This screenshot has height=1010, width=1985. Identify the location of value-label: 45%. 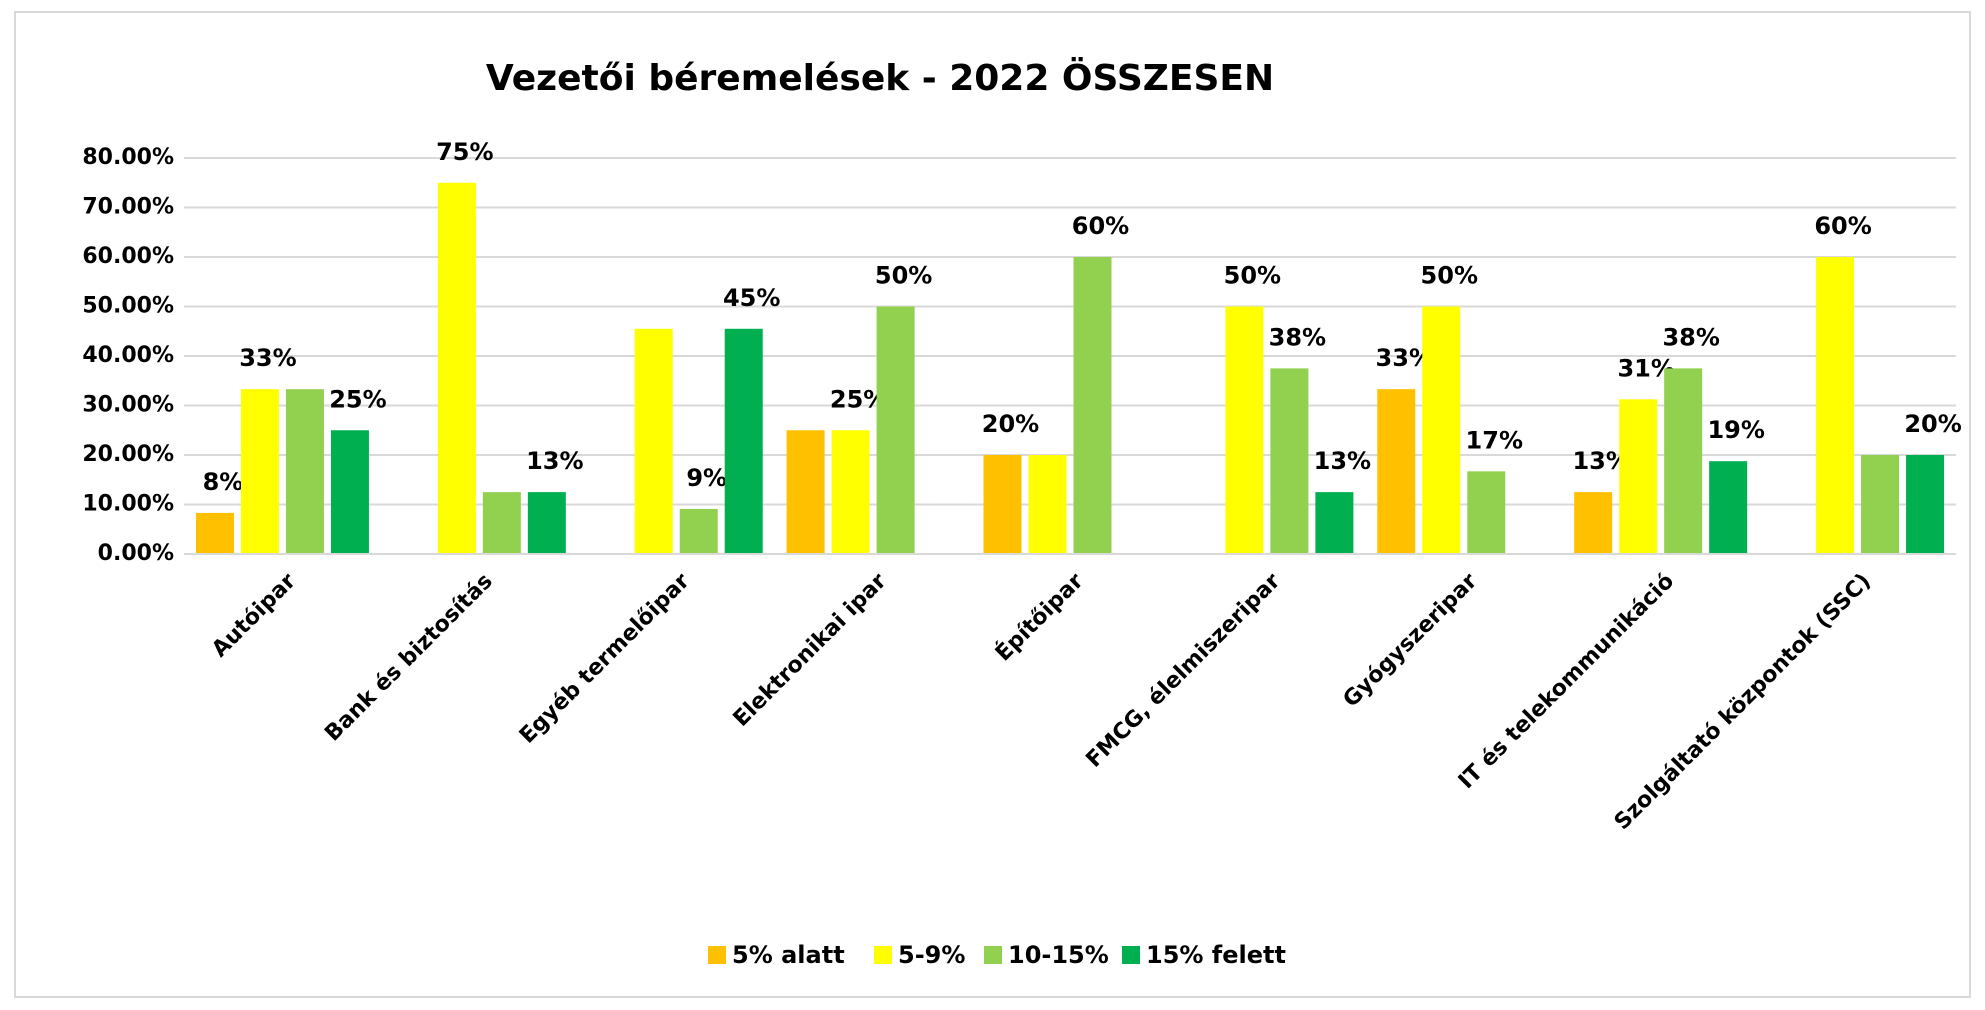
(751, 298).